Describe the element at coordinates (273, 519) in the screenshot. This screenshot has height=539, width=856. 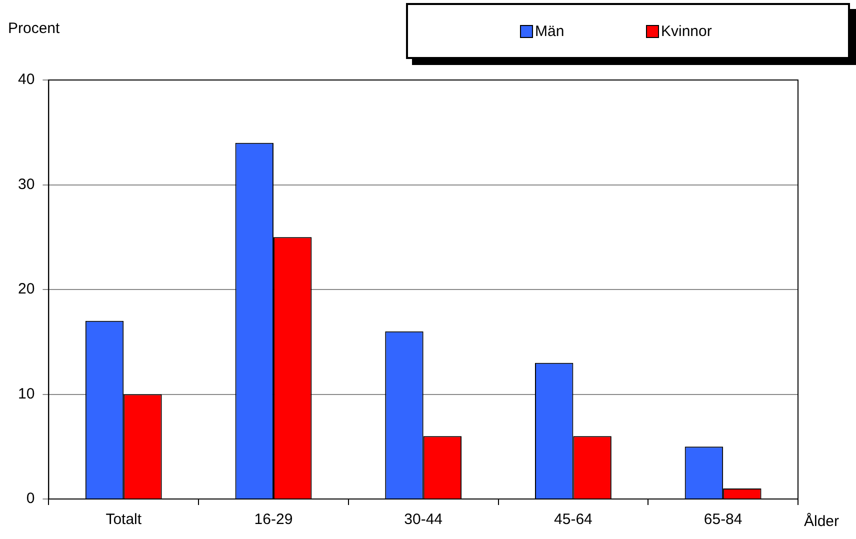
I see `x-tick-label: 16-29` at that location.